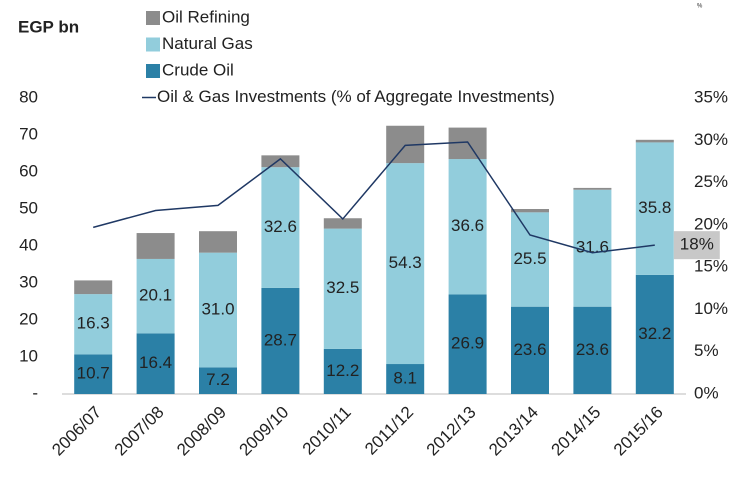 Image resolution: width=749 pixels, height=485 pixels. Describe the element at coordinates (28, 355) in the screenshot. I see `y-tick-label: 10` at that location.